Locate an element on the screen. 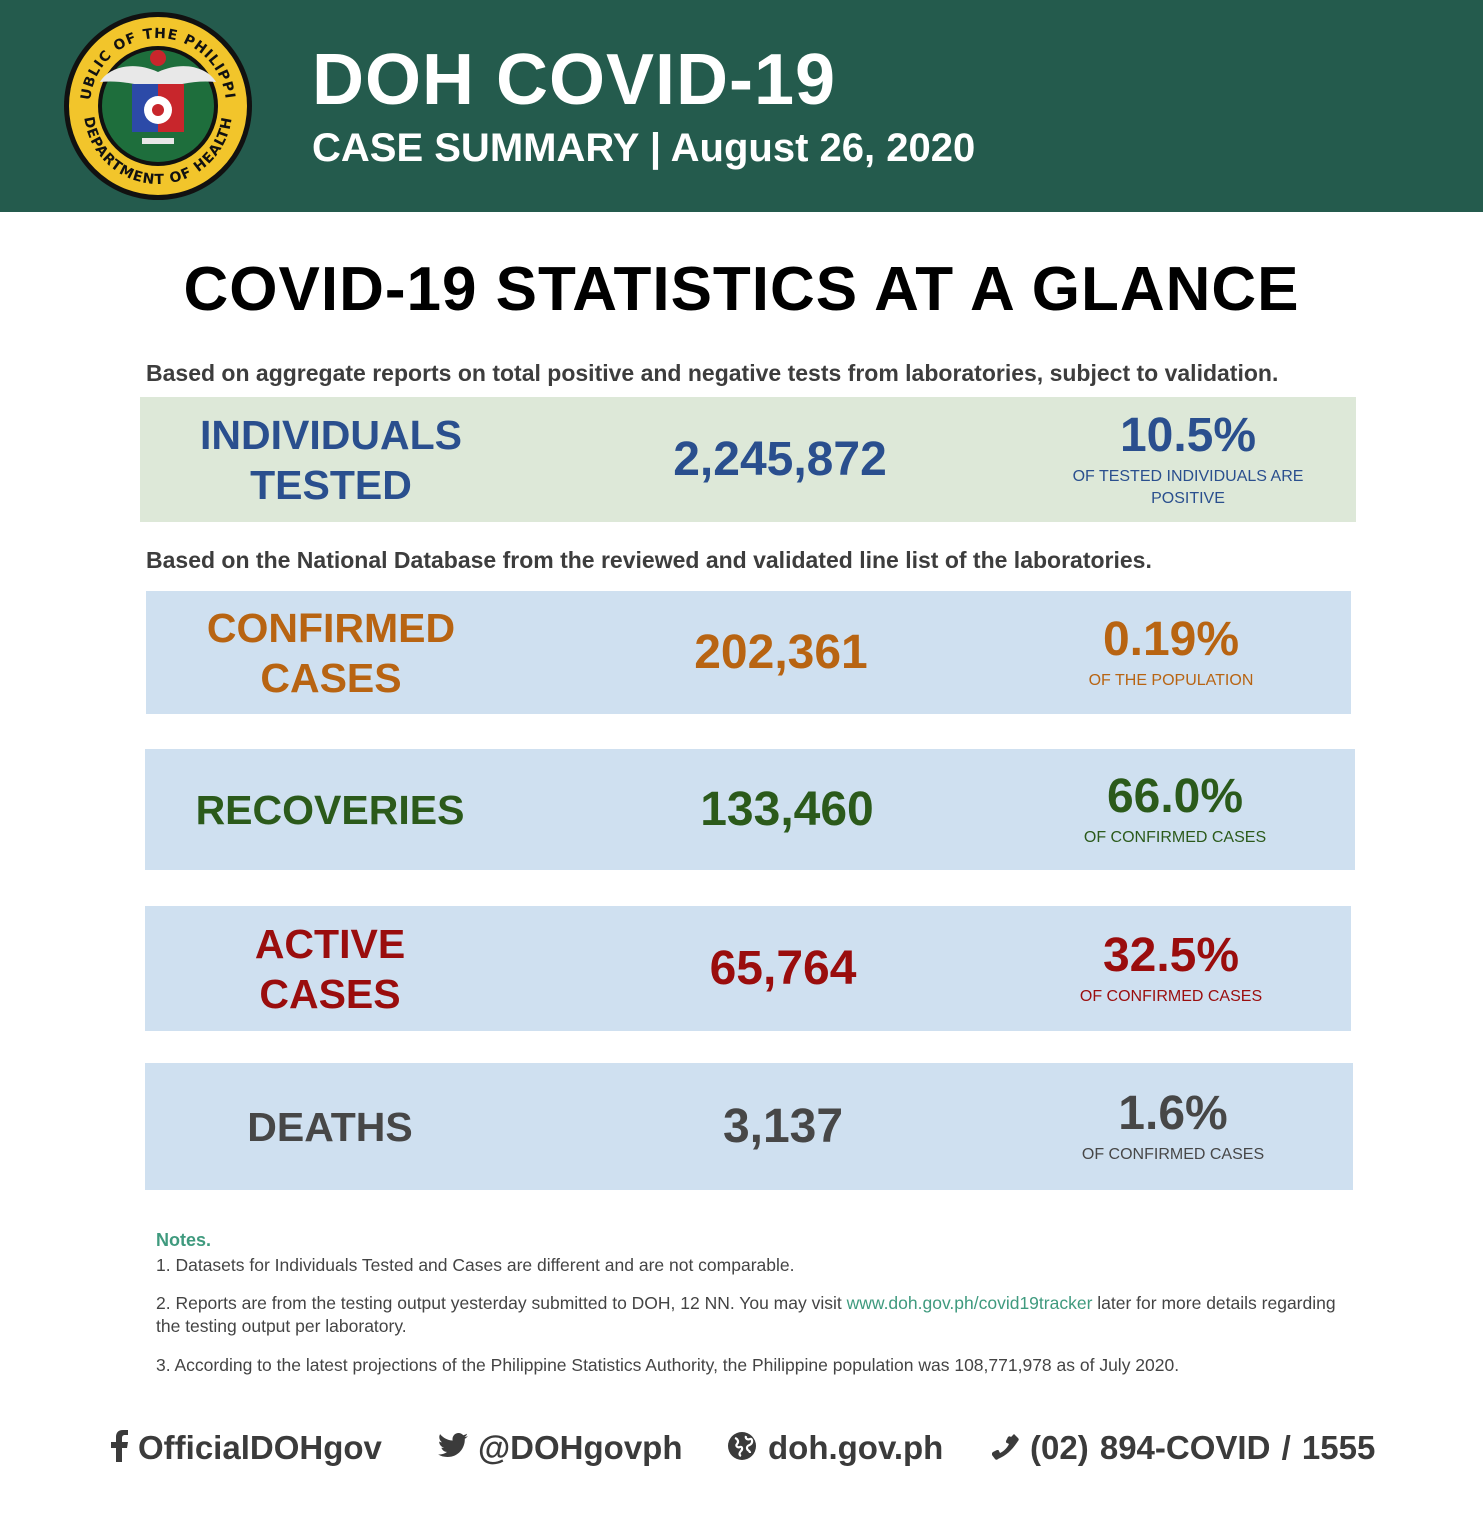 The height and width of the screenshot is (1536, 1483). header-title: DOH COVID-19 is located at coordinates (574, 80).